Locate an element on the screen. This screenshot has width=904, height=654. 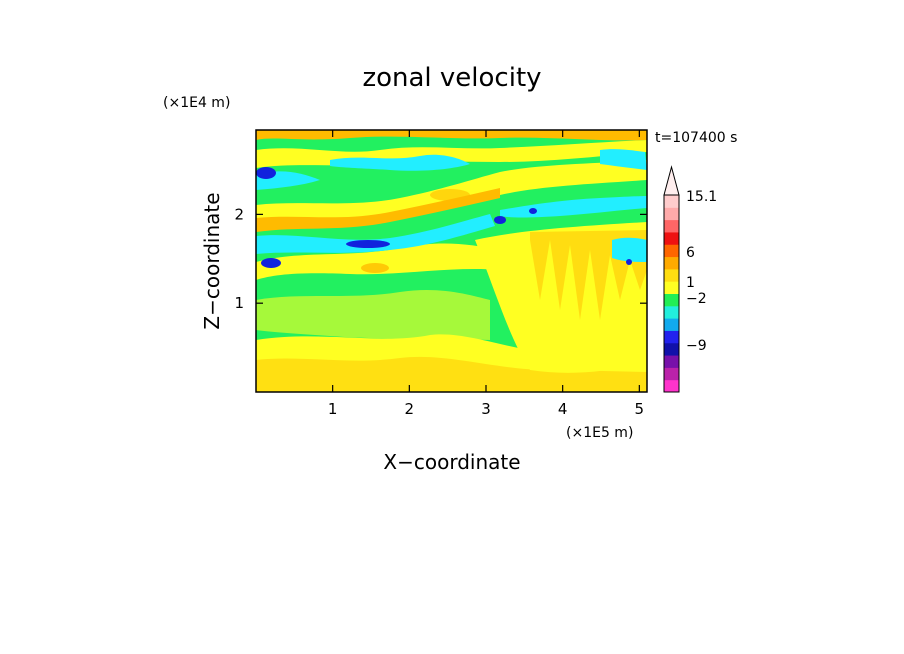
colorbar-extension-arrow is located at coordinates (671, 180).